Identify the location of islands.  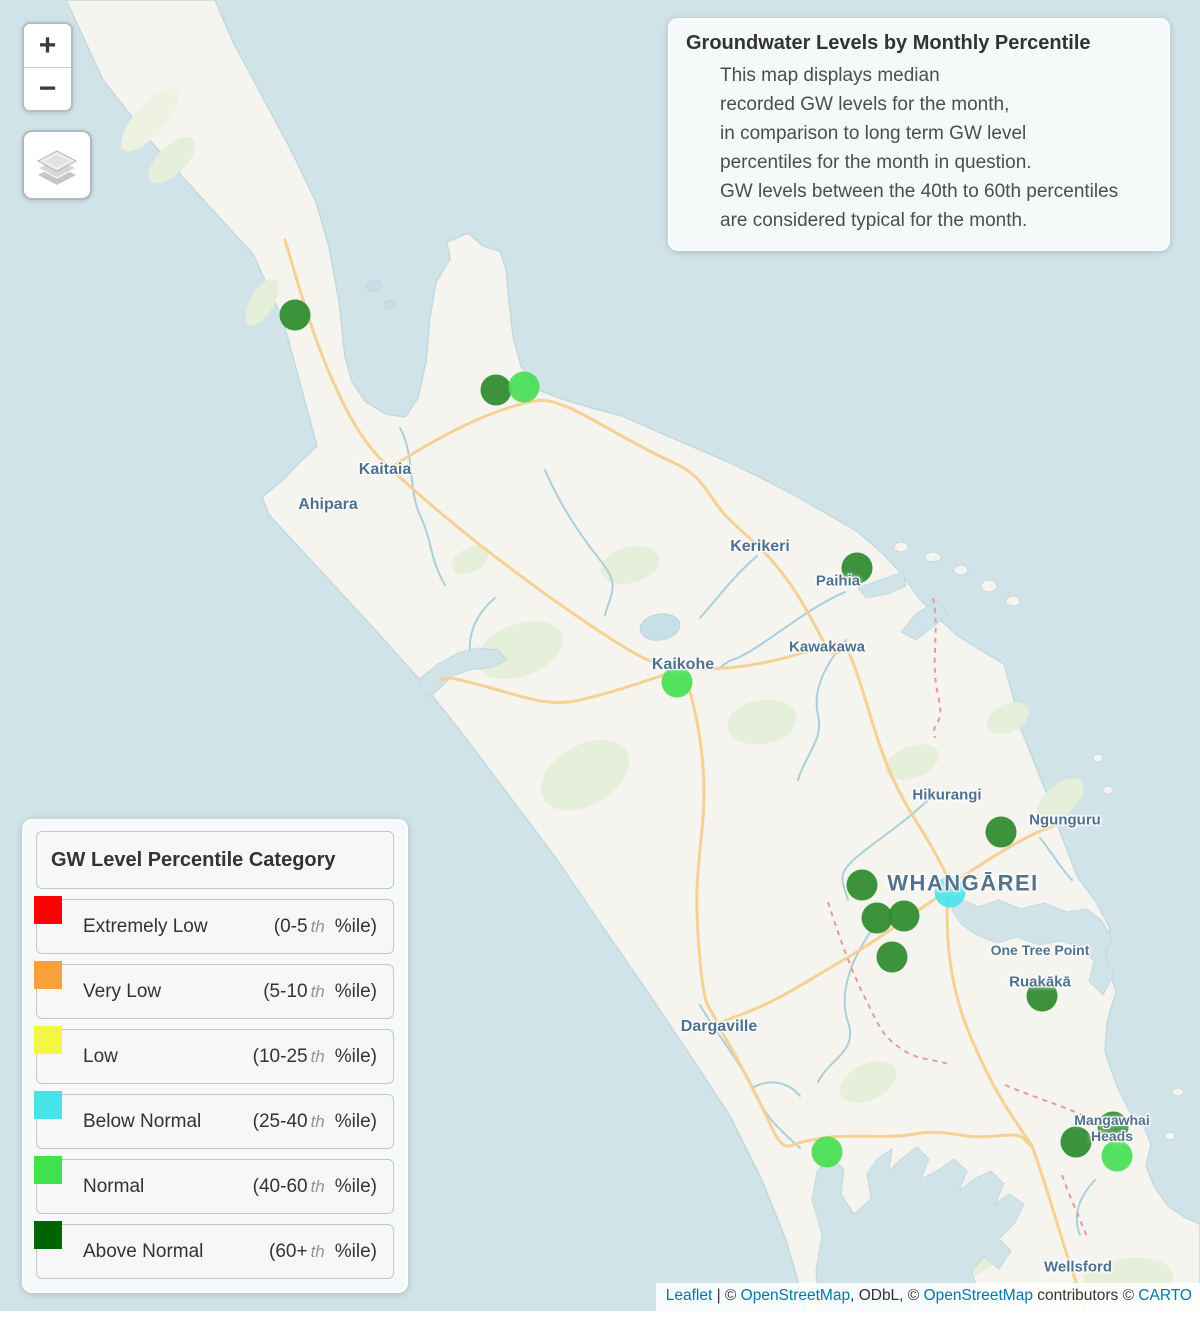
(1039, 841).